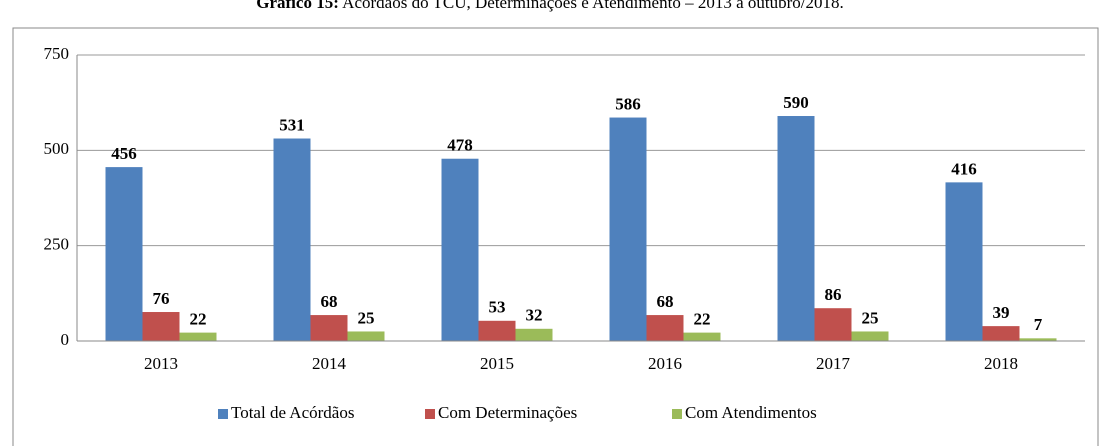 The image size is (1101, 446). I want to click on value-label: 478, so click(460, 145).